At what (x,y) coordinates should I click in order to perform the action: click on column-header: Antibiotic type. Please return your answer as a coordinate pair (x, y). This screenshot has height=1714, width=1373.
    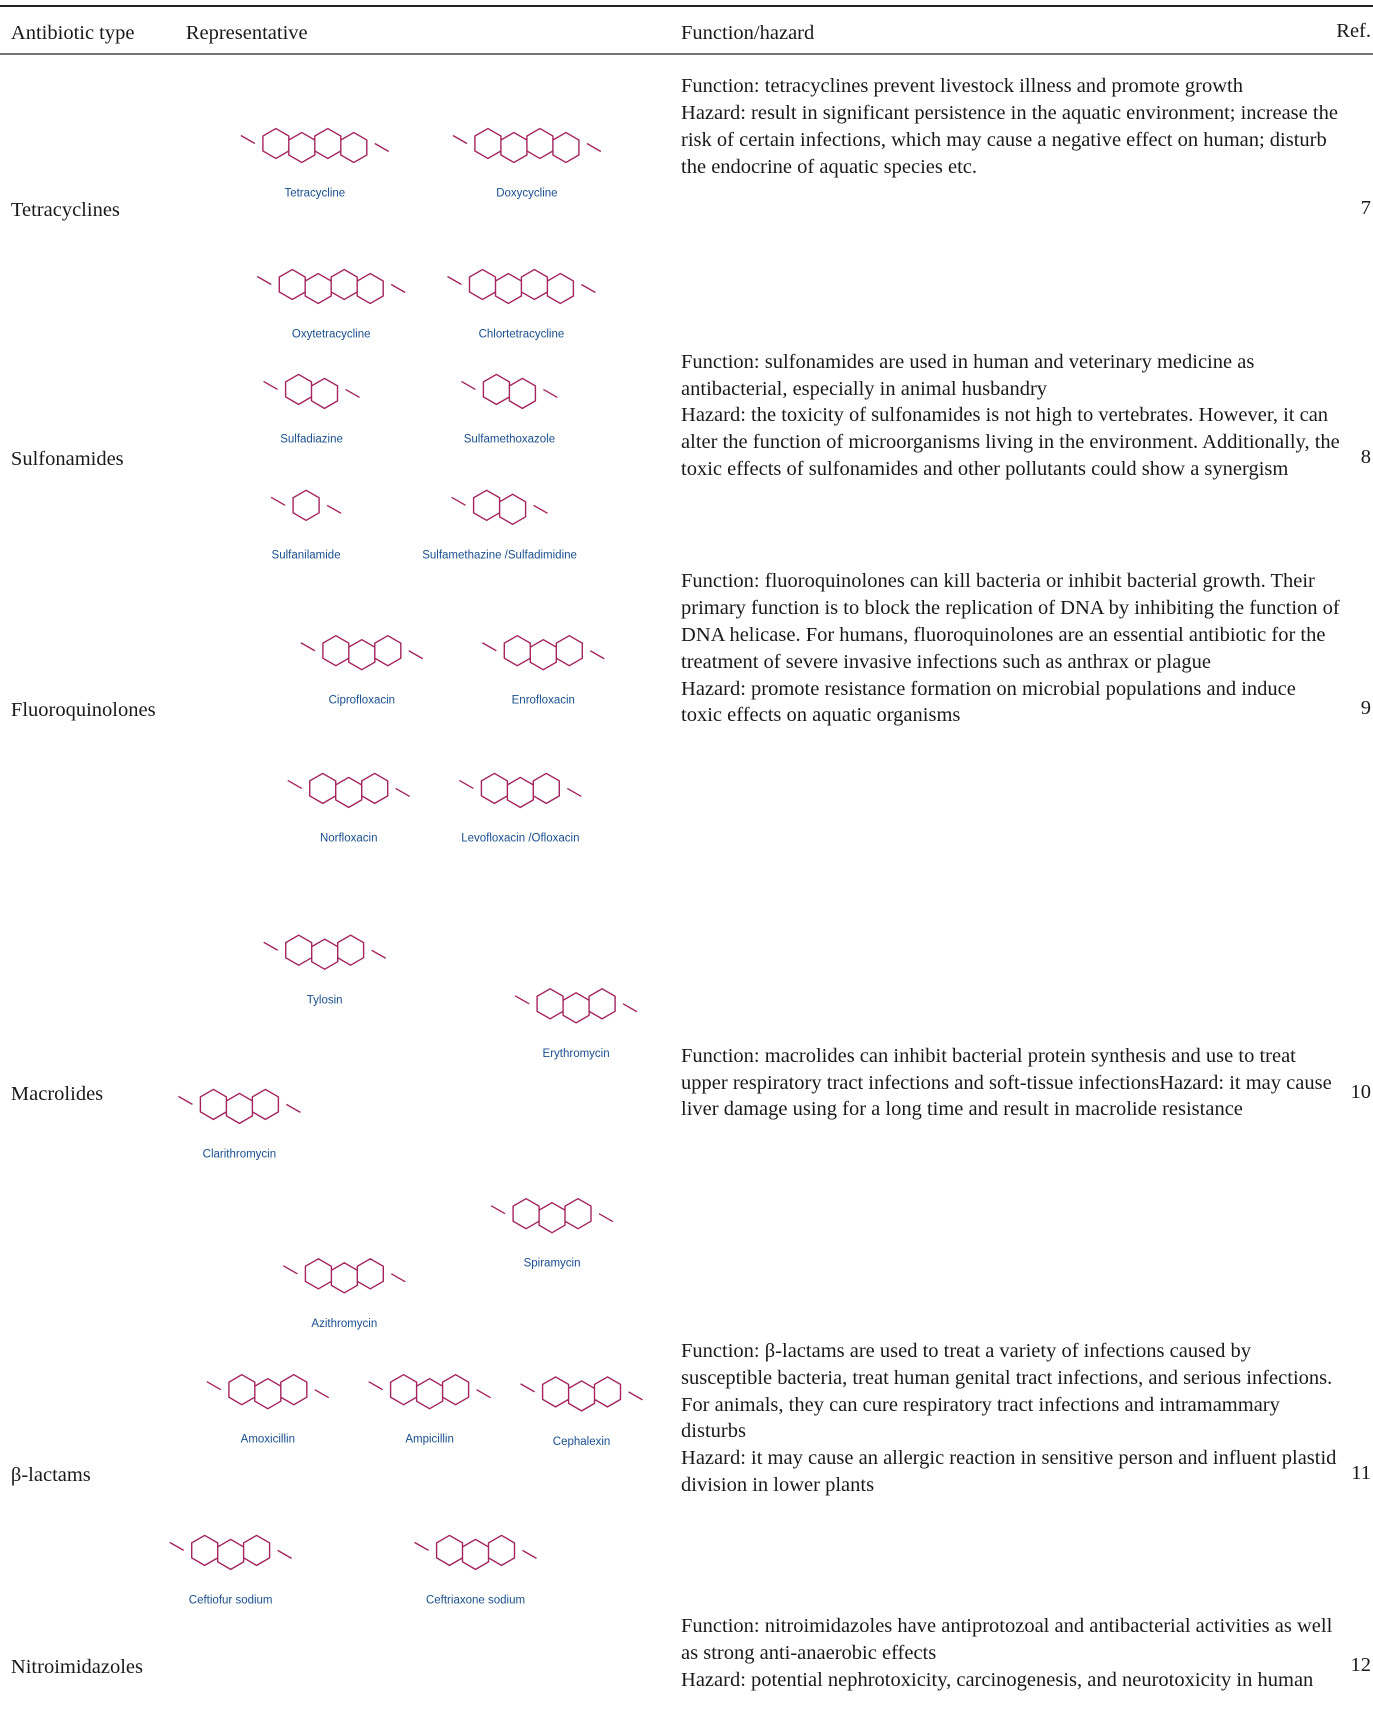
    Looking at the image, I should click on (72, 33).